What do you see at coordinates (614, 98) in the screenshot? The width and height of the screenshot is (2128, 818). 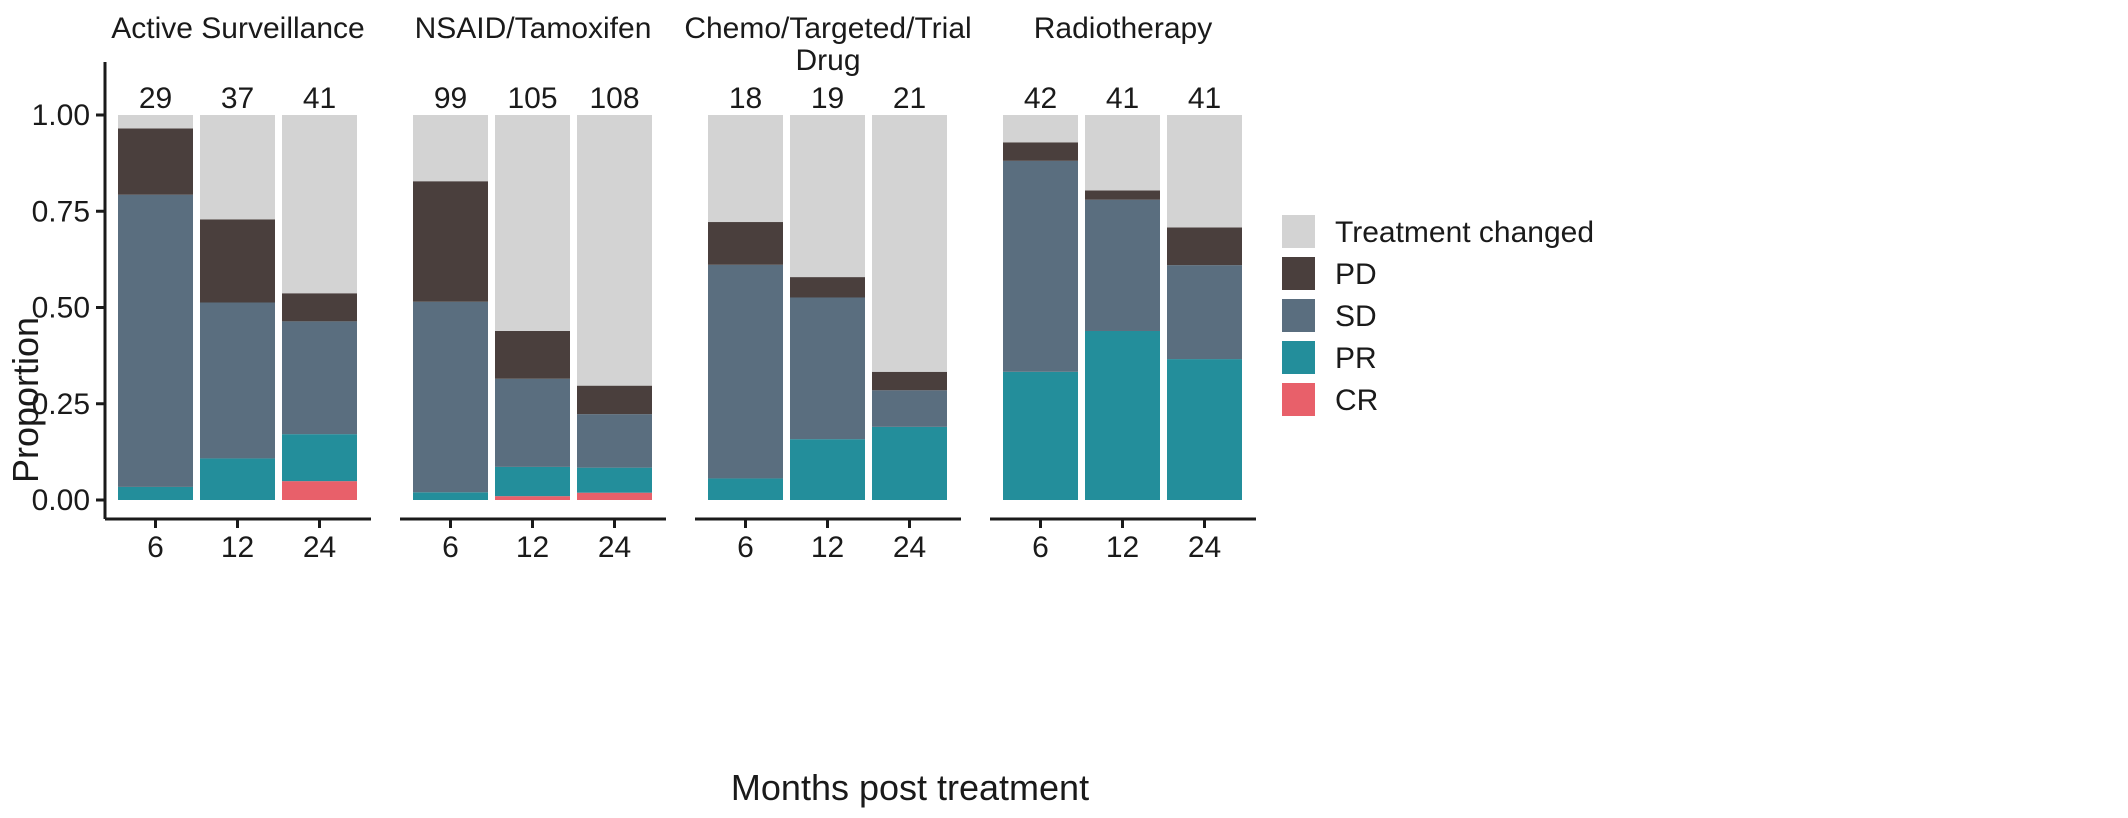 I see `count-label: 108` at bounding box center [614, 98].